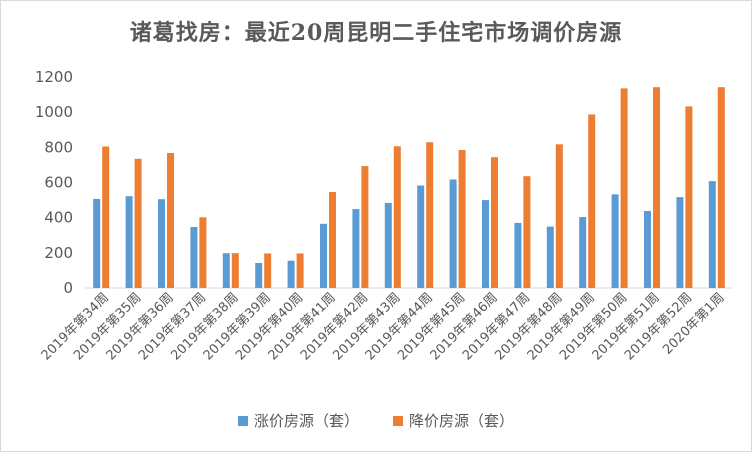 This screenshot has height=452, width=752. Describe the element at coordinates (242, 420) in the screenshot. I see `legend-swatch-rise` at that location.